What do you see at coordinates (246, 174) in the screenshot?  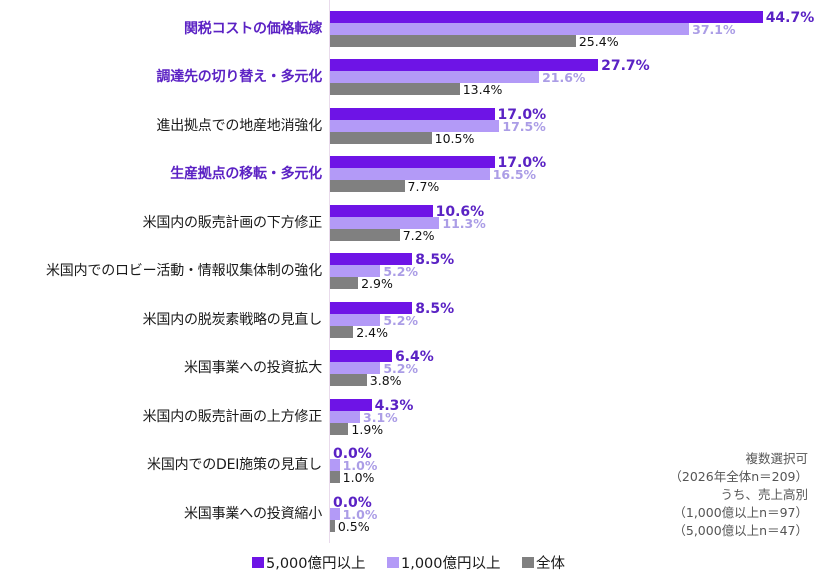 I see `category-label: 生産拠点の移転・多元化` at bounding box center [246, 174].